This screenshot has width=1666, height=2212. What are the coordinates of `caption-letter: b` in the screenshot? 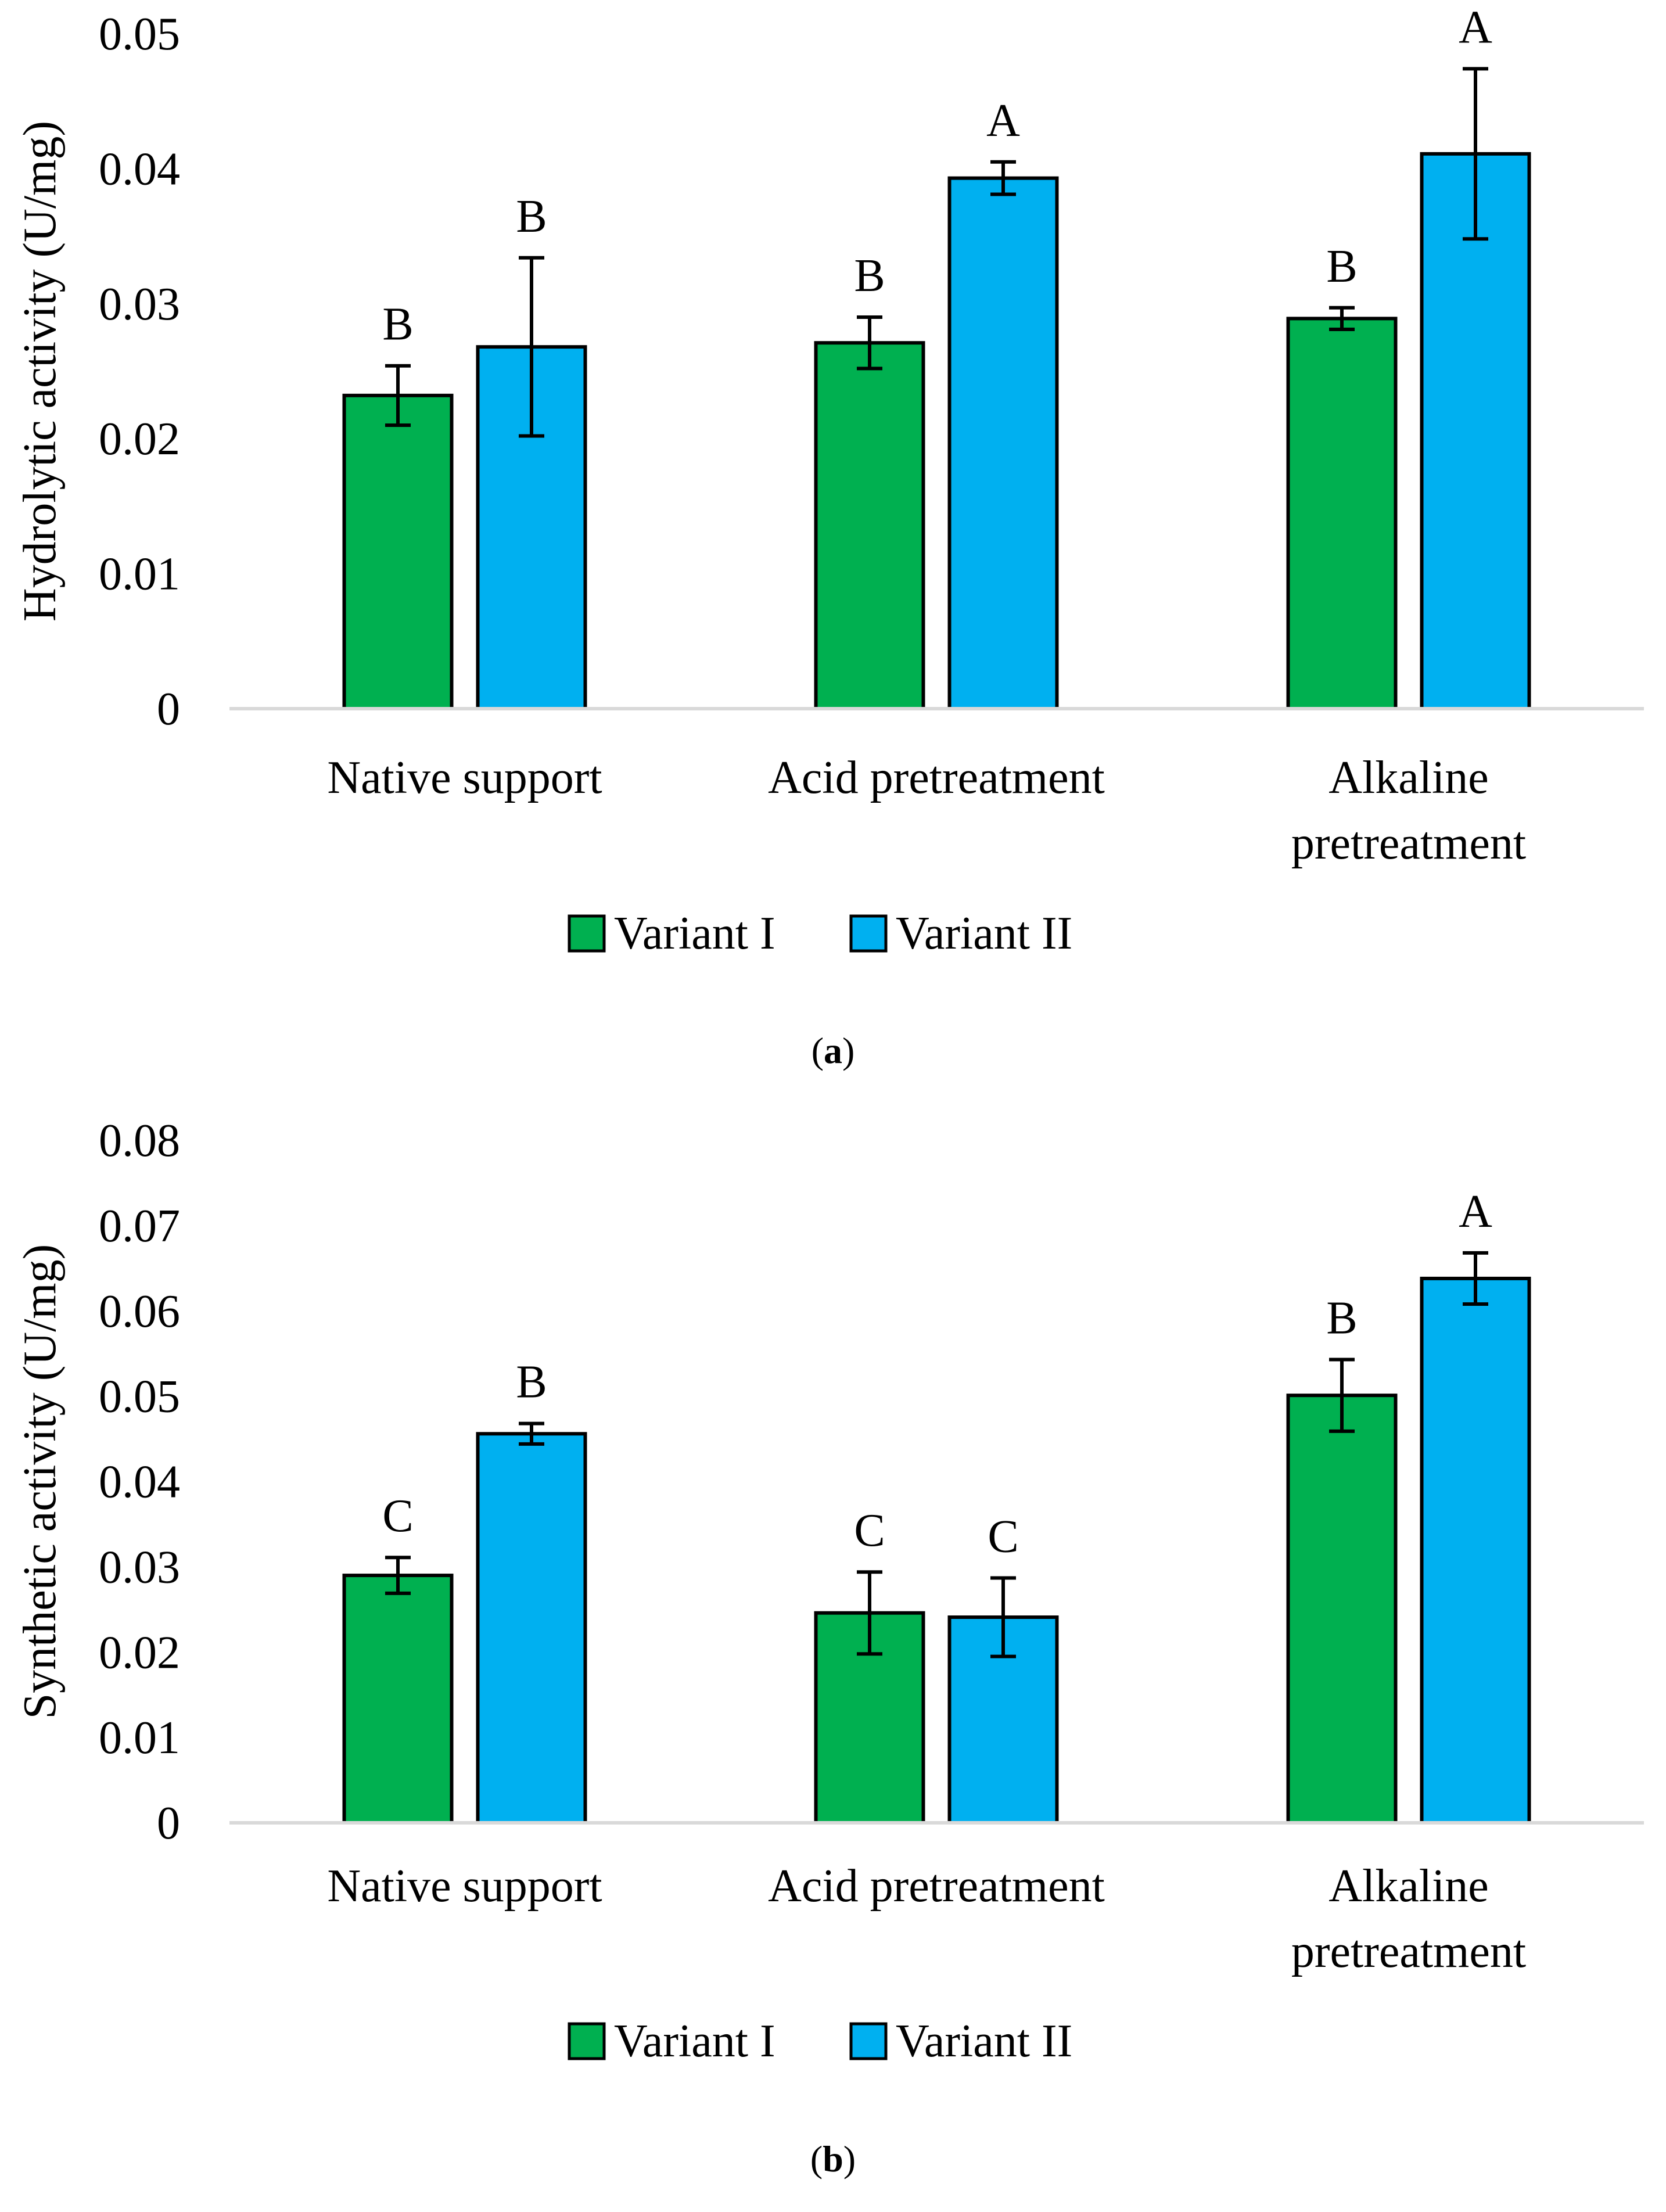 It's located at (833, 2159).